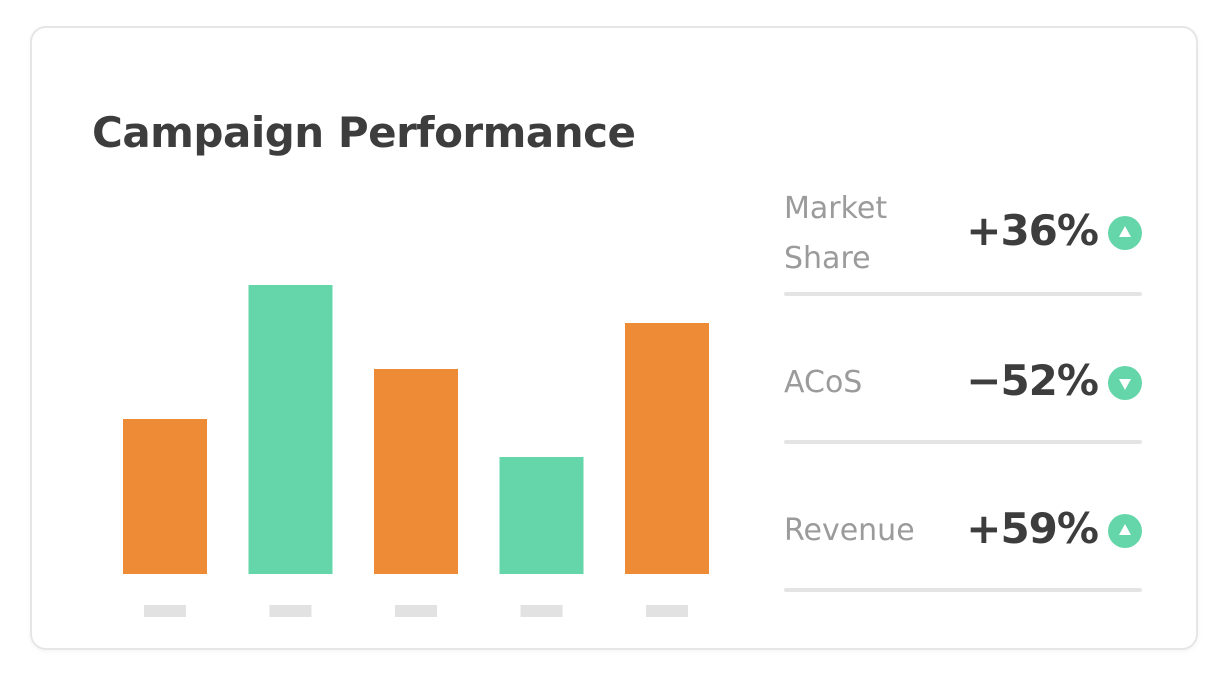  I want to click on metric-label: ACoS, so click(823, 382).